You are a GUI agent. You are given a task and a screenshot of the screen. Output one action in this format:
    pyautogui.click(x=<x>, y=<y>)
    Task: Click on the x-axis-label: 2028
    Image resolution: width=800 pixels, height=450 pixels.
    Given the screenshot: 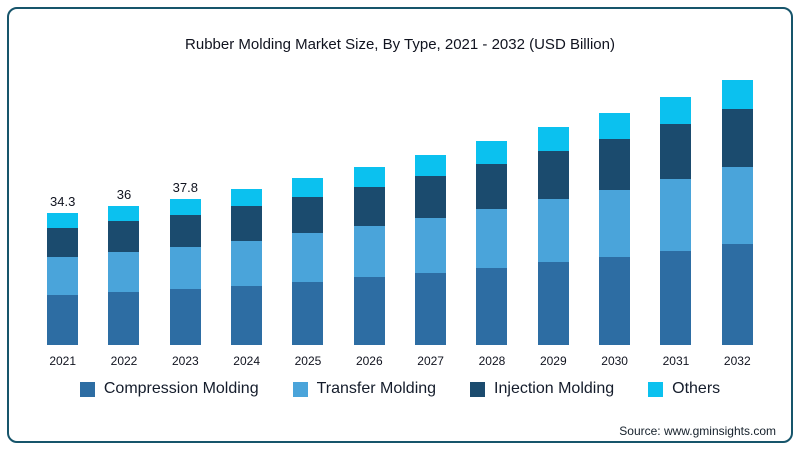 What is the action you would take?
    pyautogui.click(x=492, y=361)
    